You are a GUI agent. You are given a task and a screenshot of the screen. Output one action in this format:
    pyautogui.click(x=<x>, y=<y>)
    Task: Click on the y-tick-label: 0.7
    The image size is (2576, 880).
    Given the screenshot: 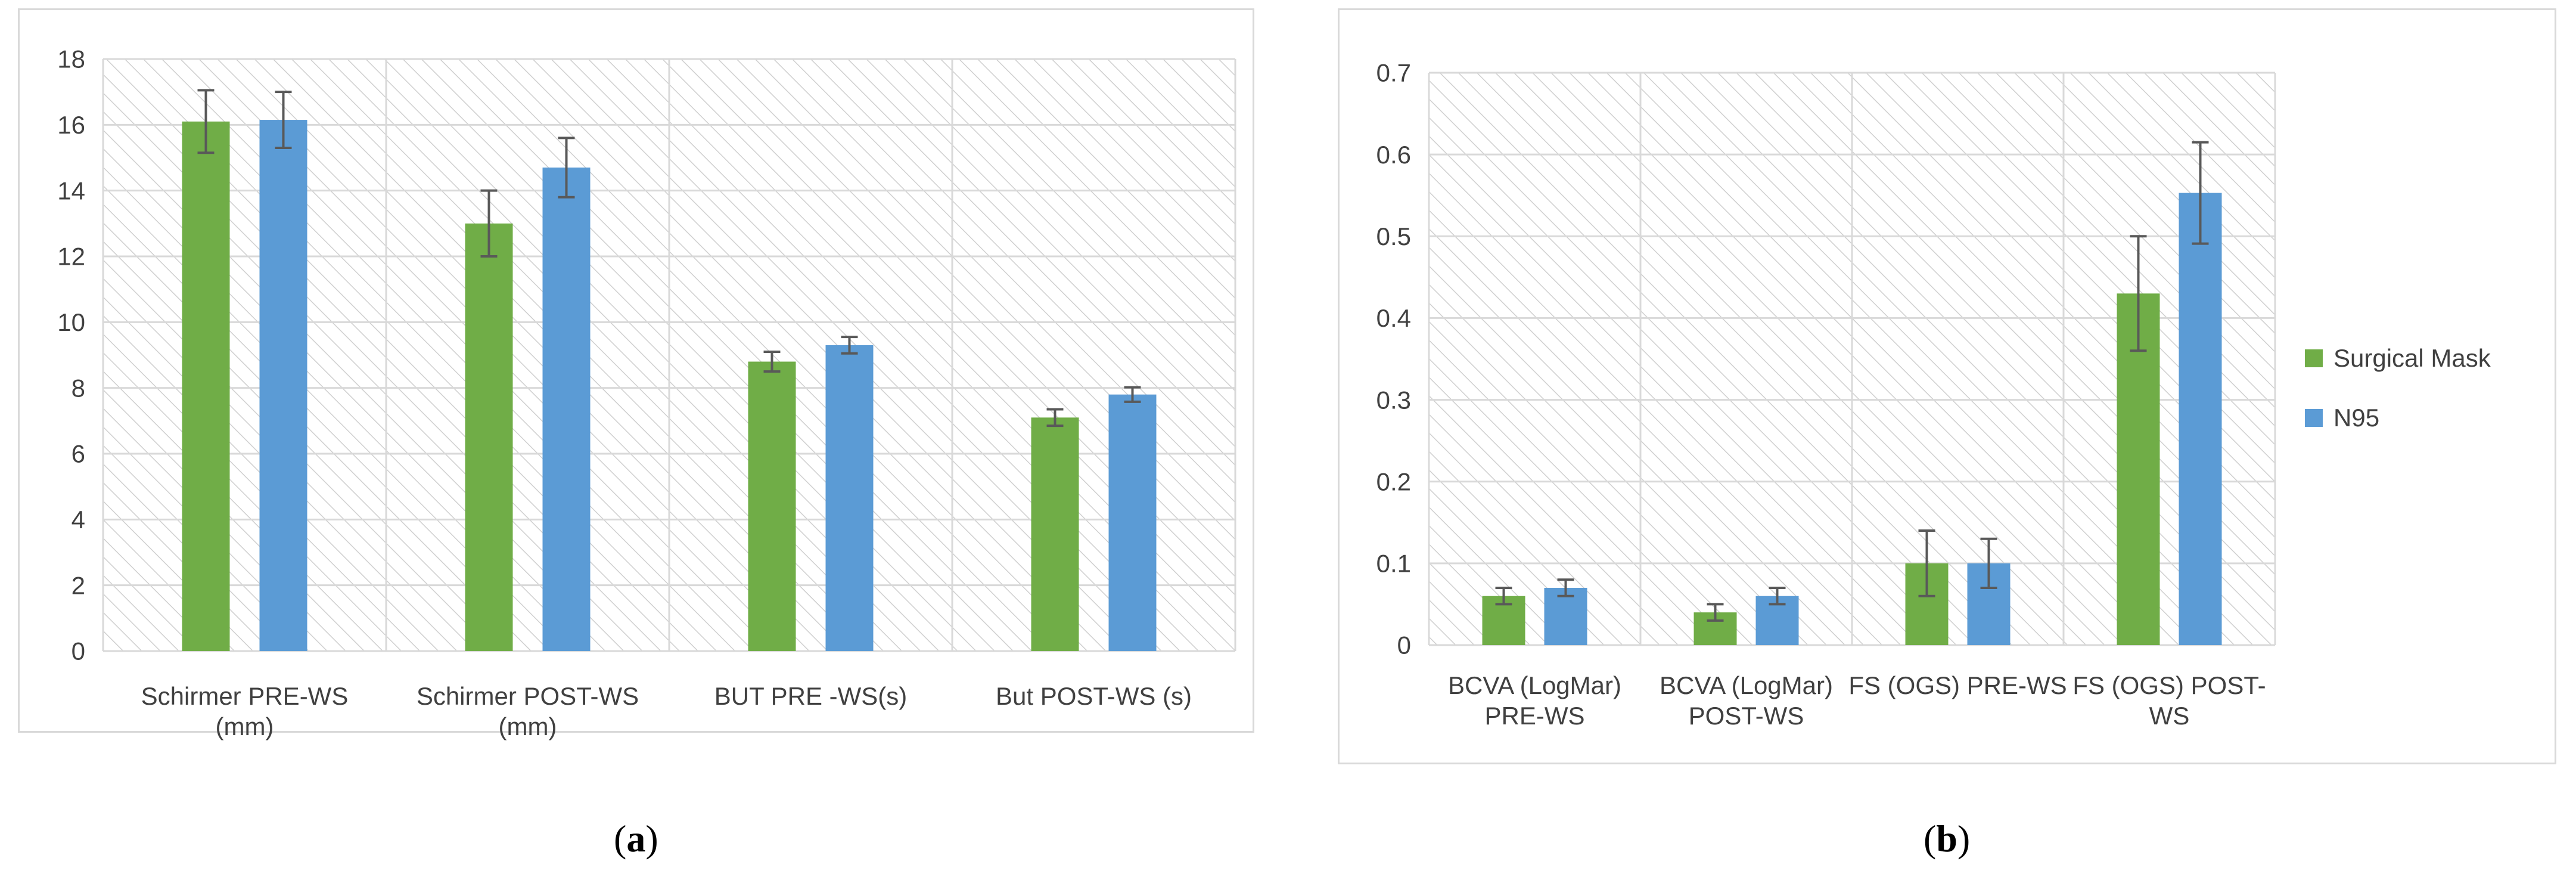 What is the action you would take?
    pyautogui.click(x=1393, y=73)
    